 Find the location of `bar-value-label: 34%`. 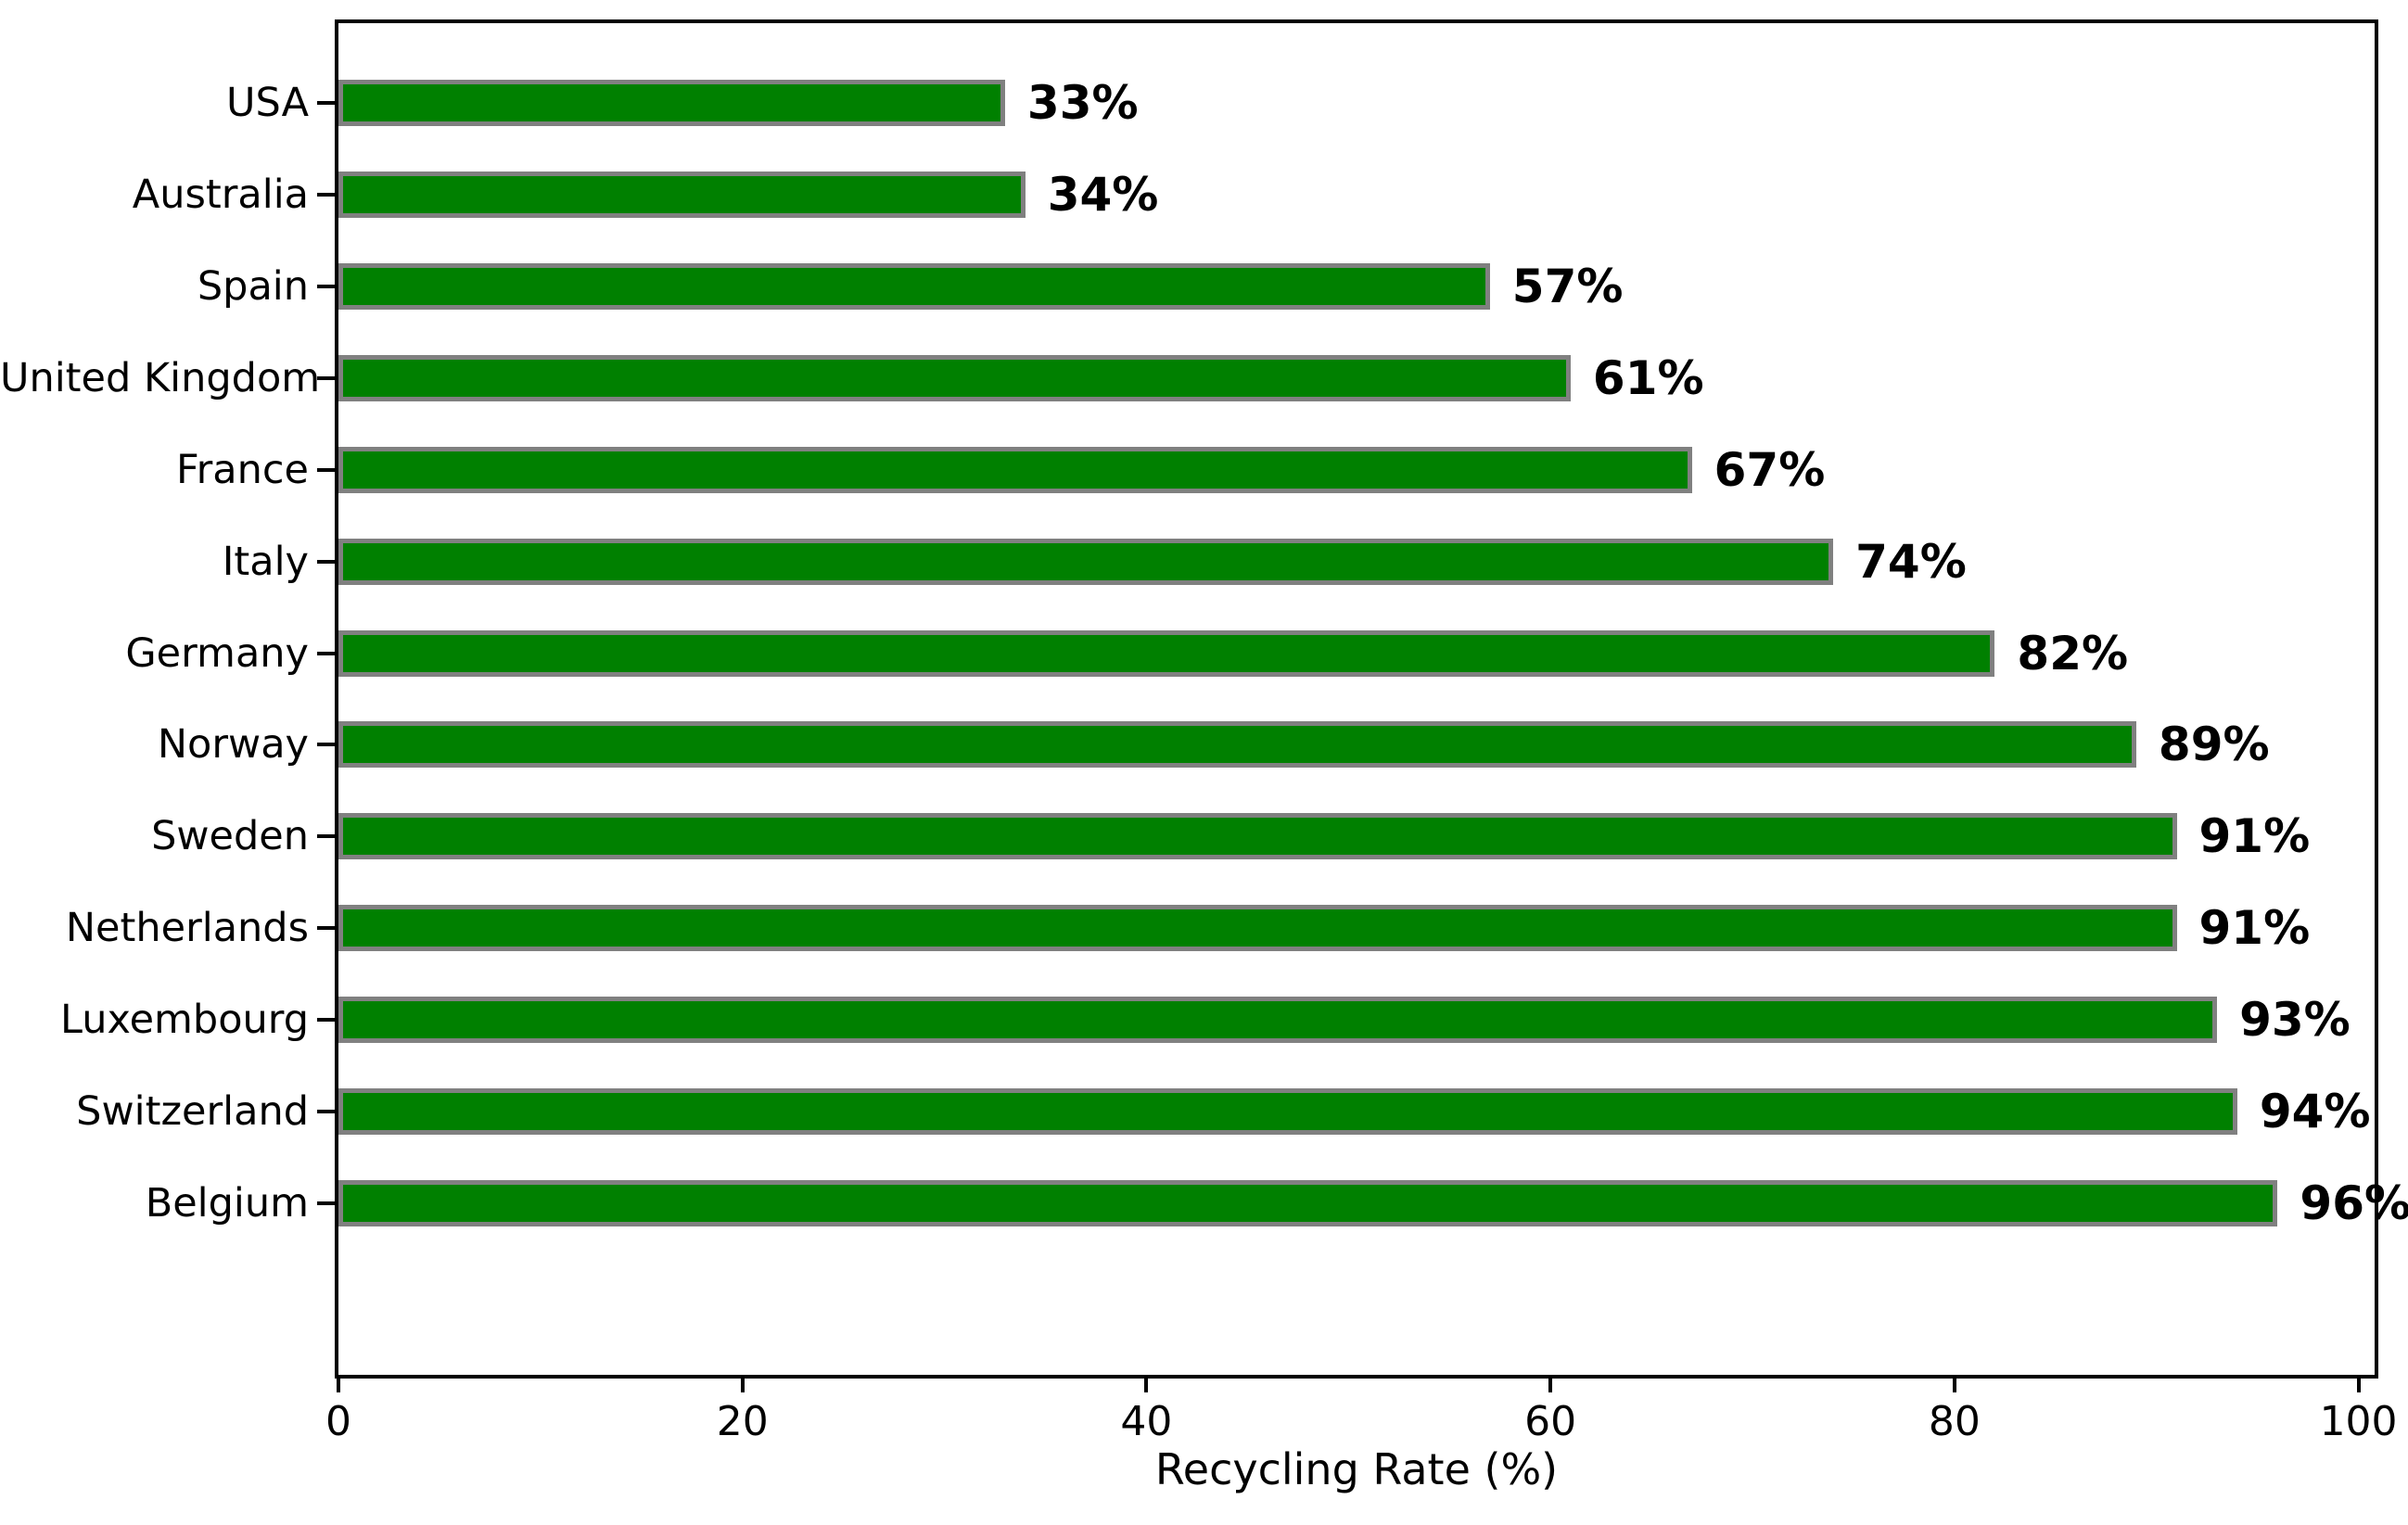

bar-value-label: 34% is located at coordinates (1103, 195).